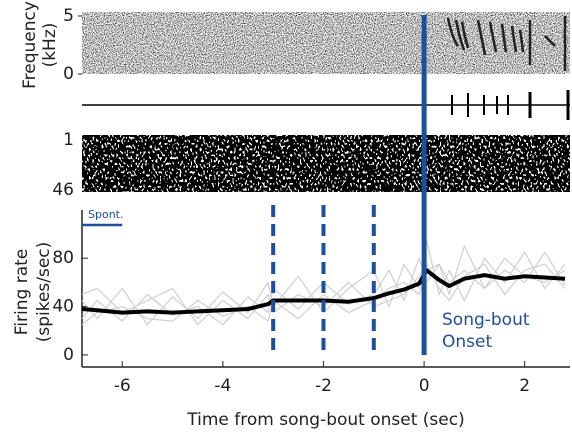 The width and height of the screenshot is (572, 435). I want to click on x-tick-label: 0, so click(424, 386).